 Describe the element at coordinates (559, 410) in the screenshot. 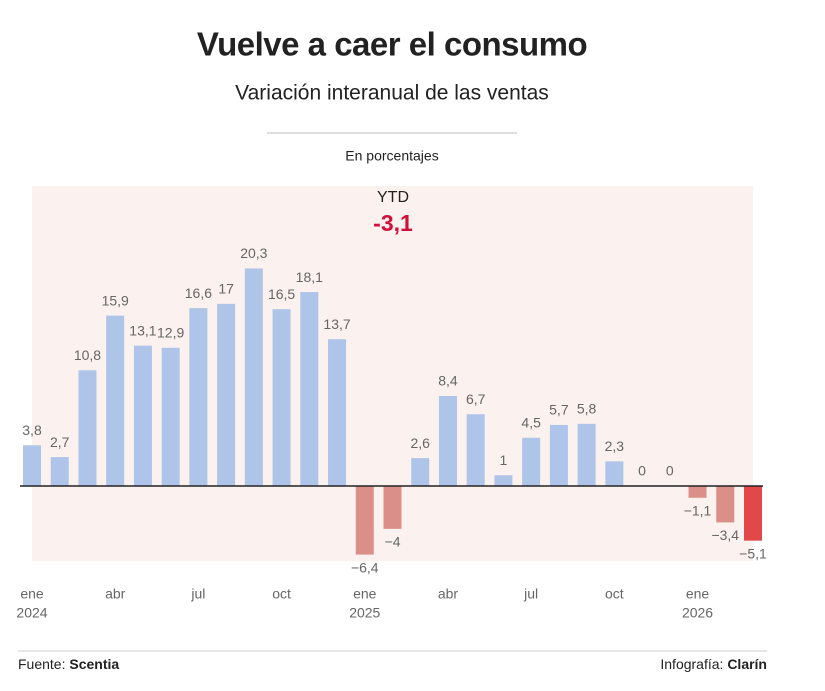

I see `value-label: 5,7` at that location.